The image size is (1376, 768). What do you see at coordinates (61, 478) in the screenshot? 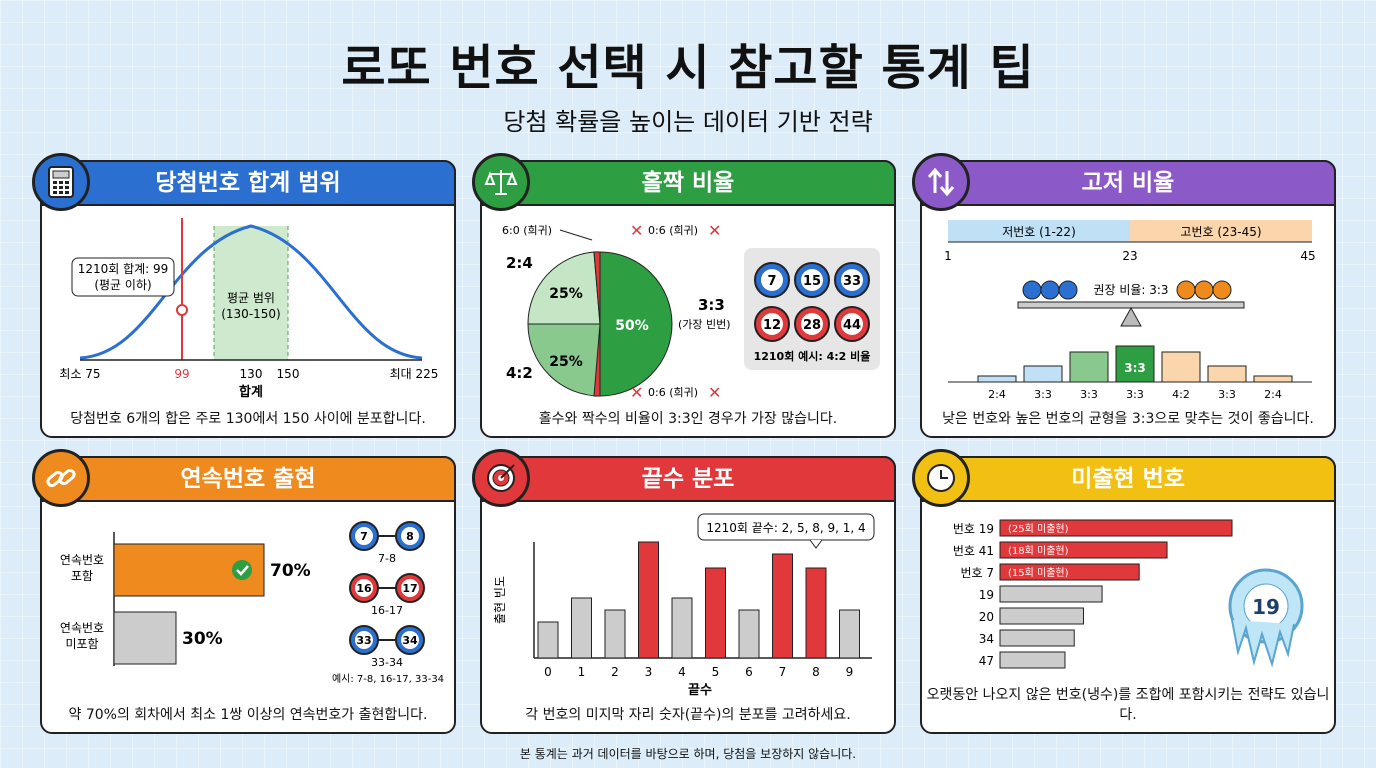
I see `chain-link-icon` at bounding box center [61, 478].